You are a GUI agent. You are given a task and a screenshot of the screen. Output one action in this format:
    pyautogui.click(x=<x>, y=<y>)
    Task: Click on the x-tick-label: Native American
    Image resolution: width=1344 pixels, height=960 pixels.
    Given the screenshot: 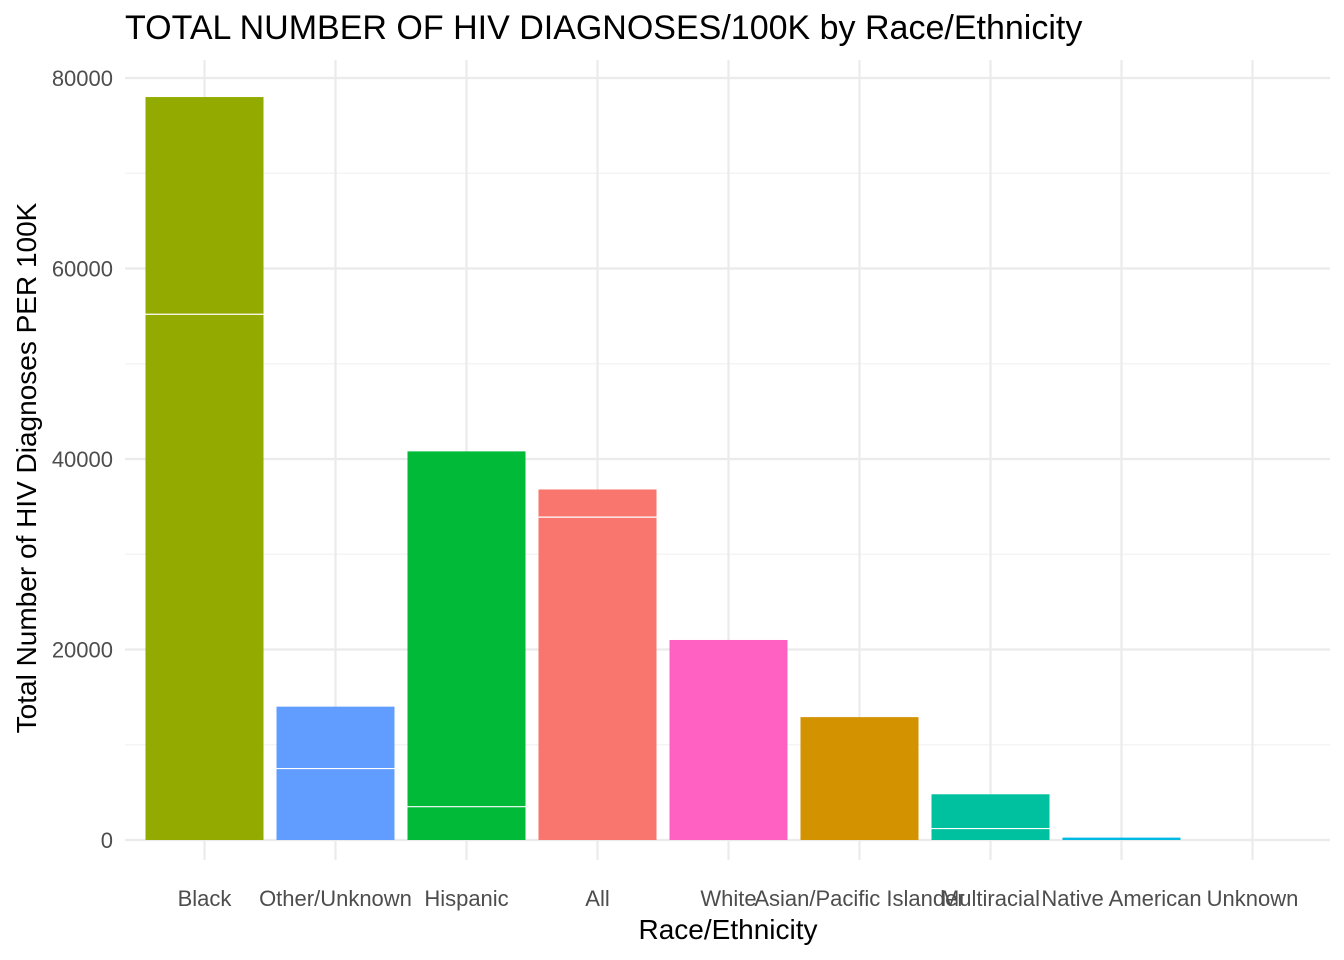 What is the action you would take?
    pyautogui.click(x=1121, y=898)
    